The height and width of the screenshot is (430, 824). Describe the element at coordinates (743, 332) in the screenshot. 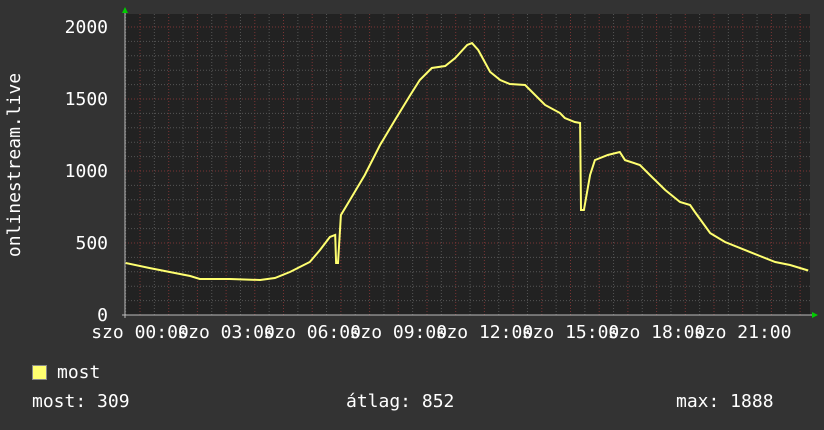

I see `x-tick-label: szo 21:00` at that location.